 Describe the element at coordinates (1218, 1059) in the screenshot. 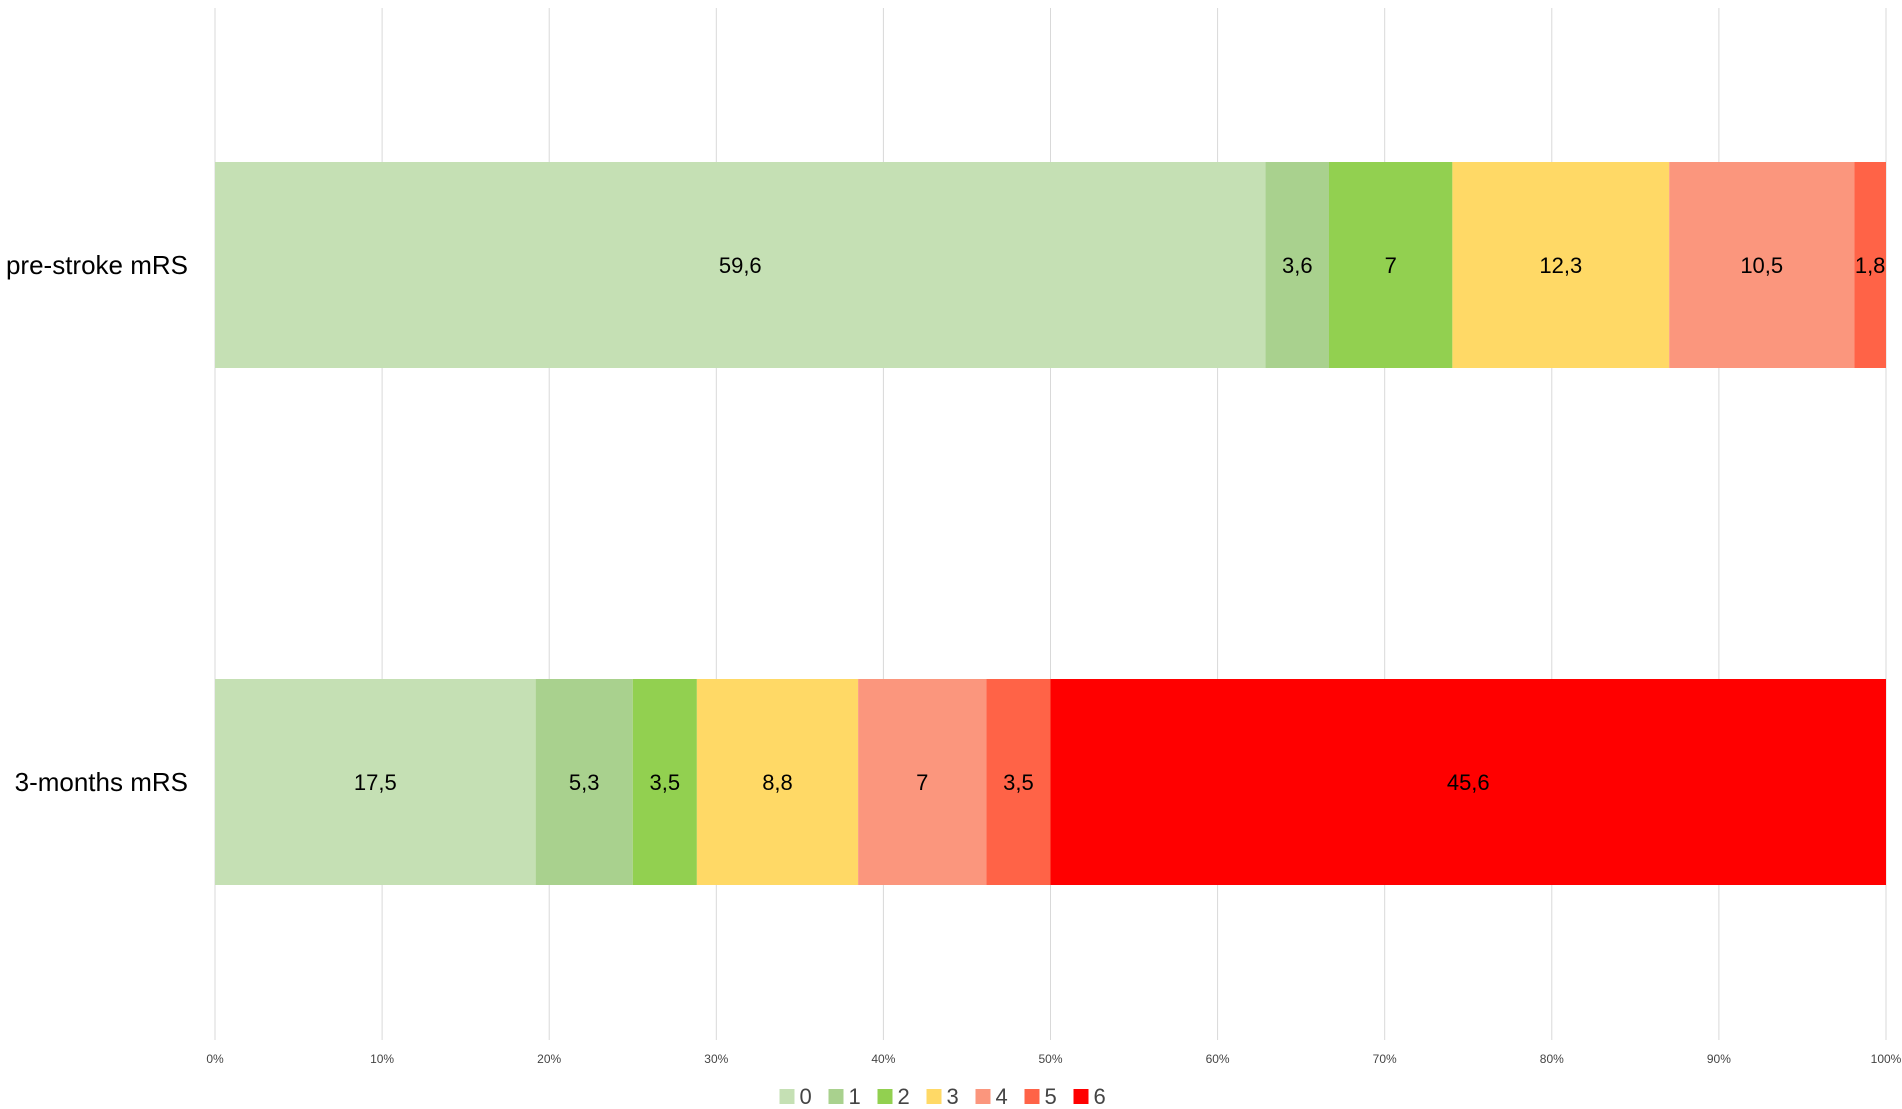

I see `x-tick-label: 60%` at that location.